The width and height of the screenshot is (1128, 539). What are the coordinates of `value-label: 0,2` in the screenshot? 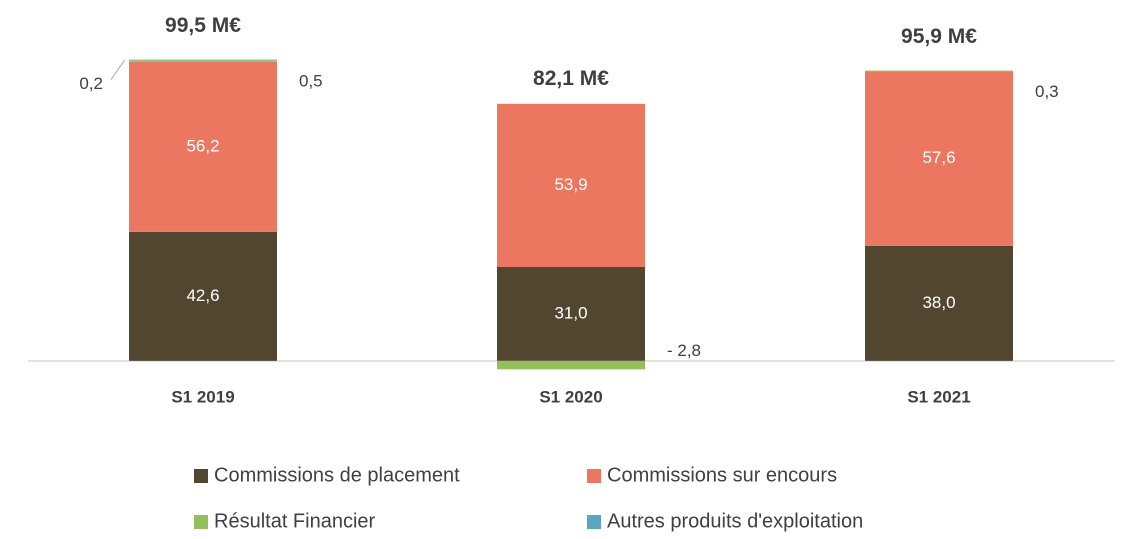 It's located at (91, 83).